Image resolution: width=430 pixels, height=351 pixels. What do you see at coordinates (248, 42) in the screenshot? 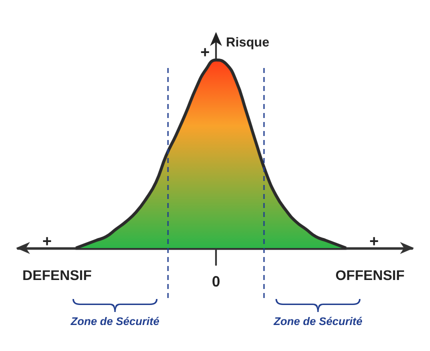
I see `y-axis-title: Risque` at bounding box center [248, 42].